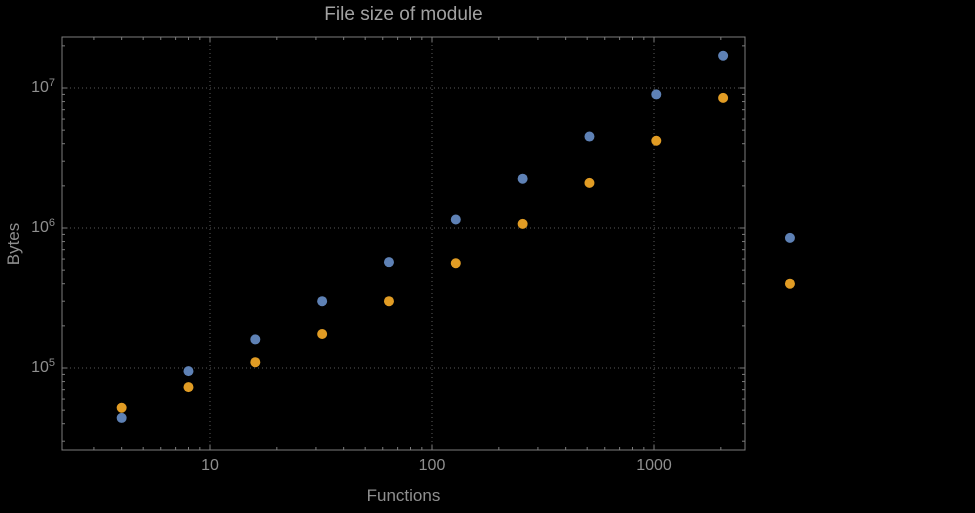 The height and width of the screenshot is (513, 975). What do you see at coordinates (487, 468) in the screenshot?
I see `x-tick-labels: 10 100 1000` at bounding box center [487, 468].